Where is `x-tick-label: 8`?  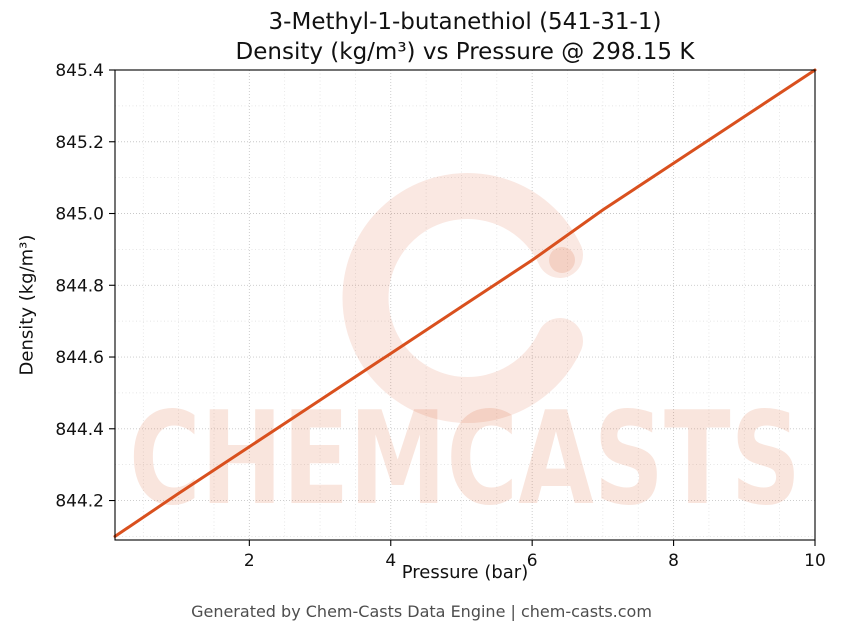
x-tick-label: 8 is located at coordinates (673, 561).